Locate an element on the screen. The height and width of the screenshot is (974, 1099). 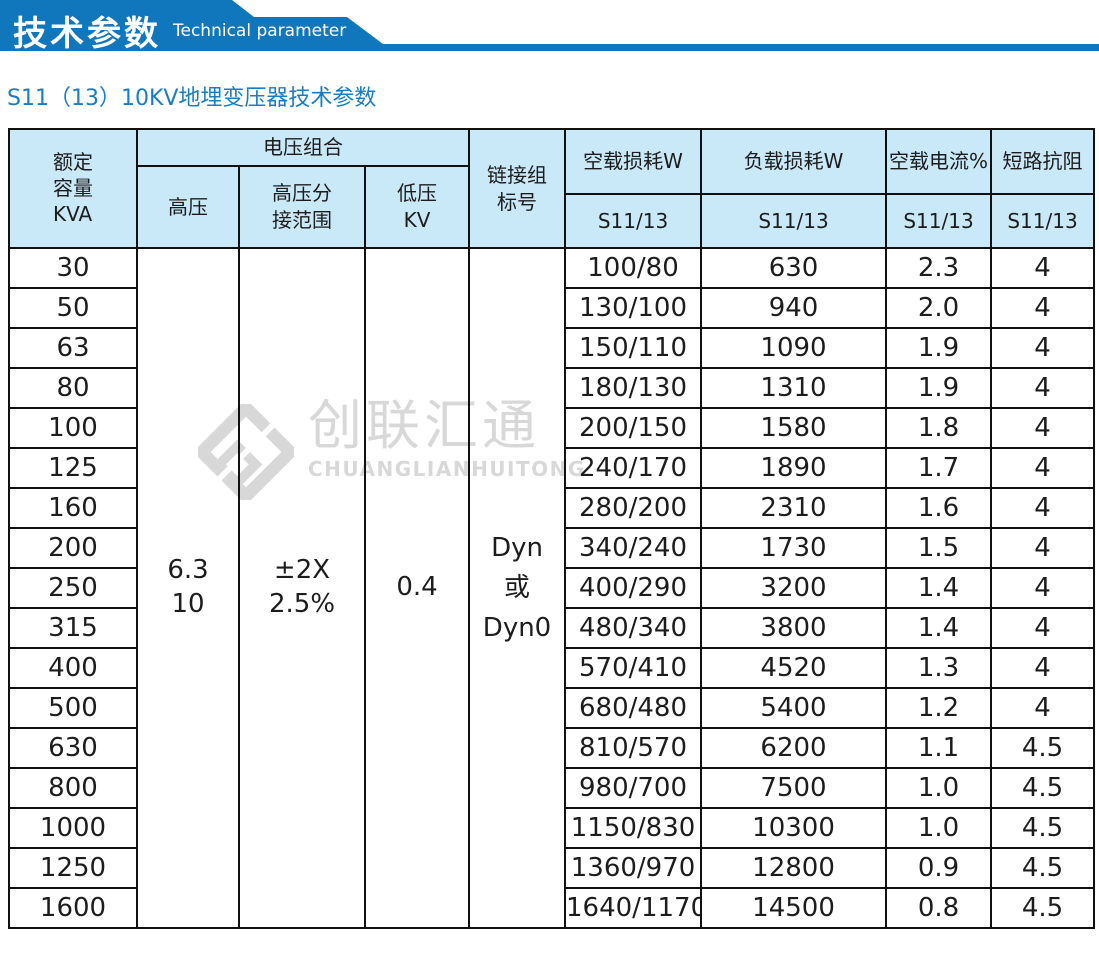
cell-capacity: 315 is located at coordinates (73, 628).